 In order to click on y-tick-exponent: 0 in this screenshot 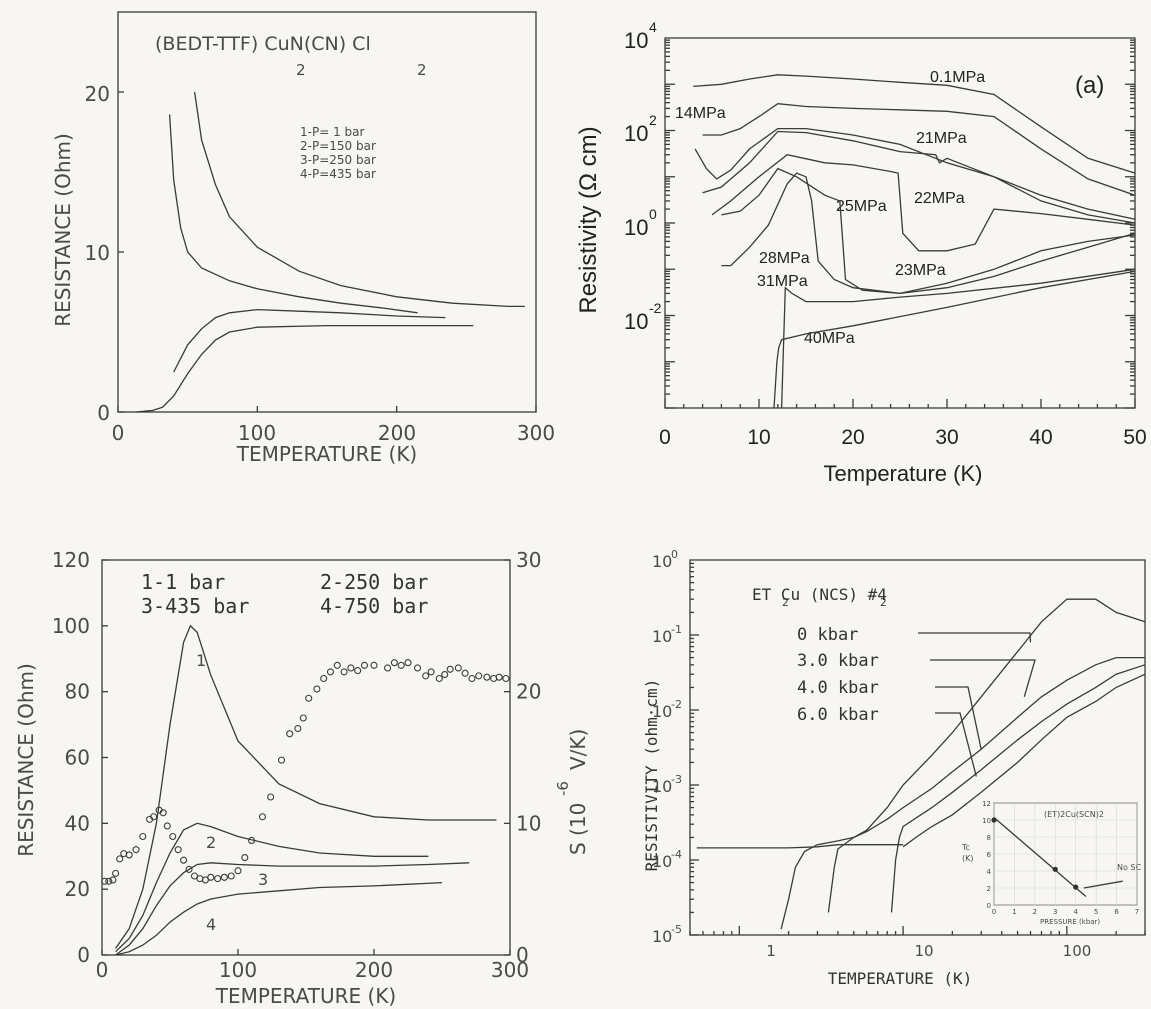, I will do `click(674, 554)`.